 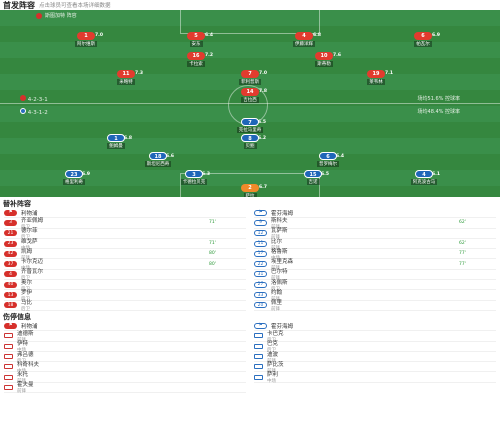 I want to click on away-player: 1 6.8 鲍姆曼, so click(x=116, y=141).